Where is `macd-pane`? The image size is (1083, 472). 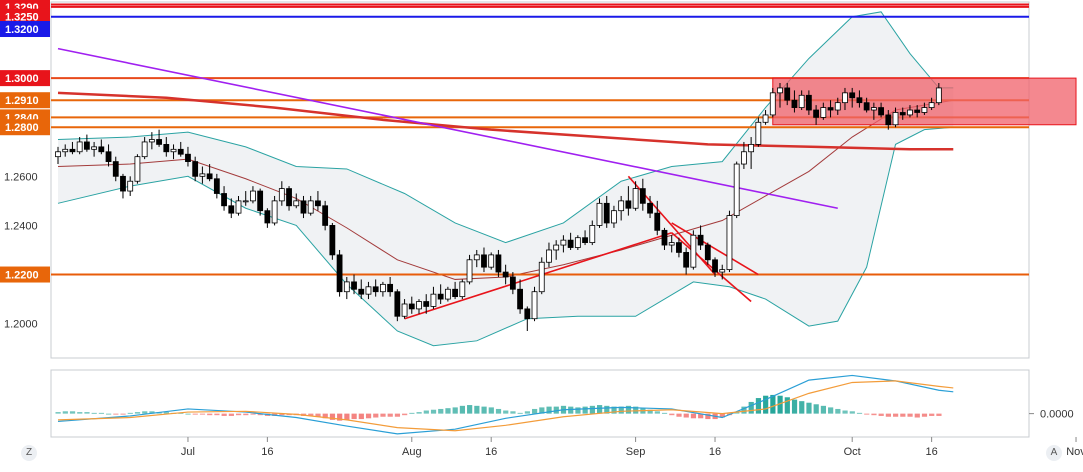
macd-pane is located at coordinates (540, 403).